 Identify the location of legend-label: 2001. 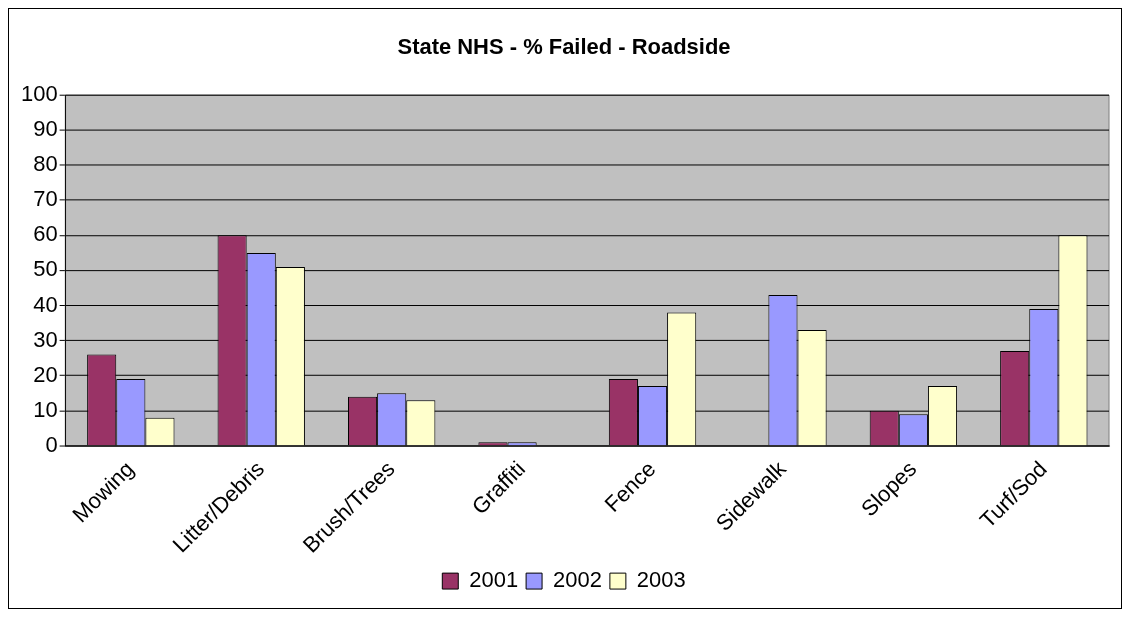
(494, 580).